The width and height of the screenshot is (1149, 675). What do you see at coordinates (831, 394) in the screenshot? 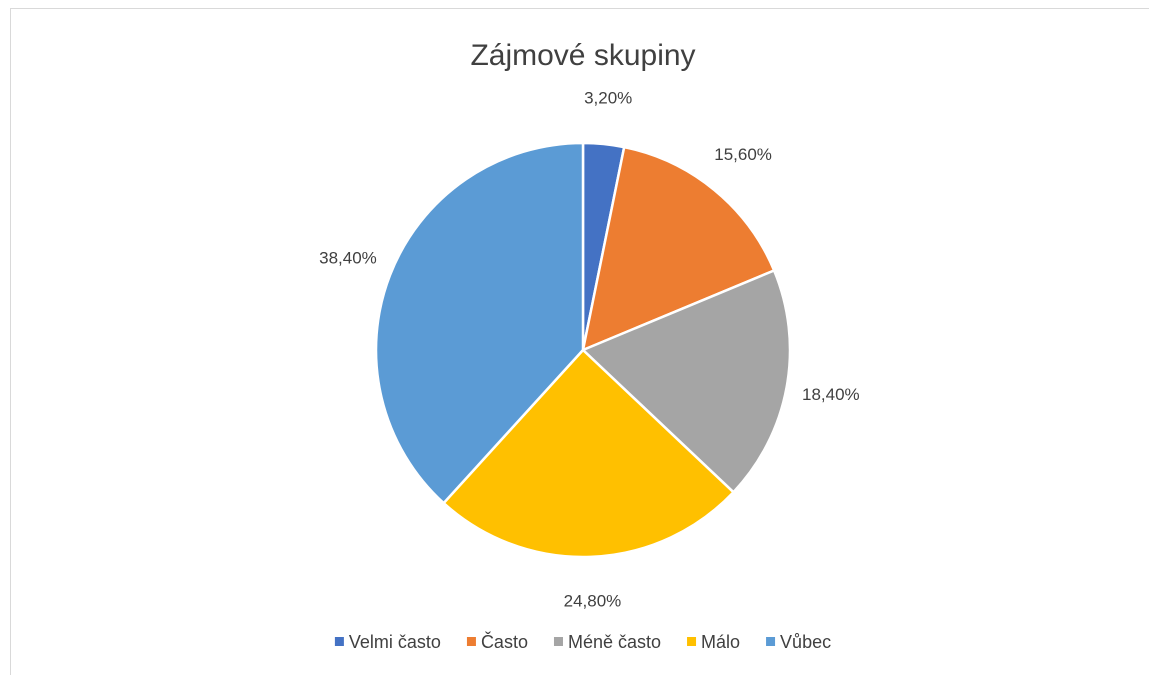
I see `data-label: 18,40%` at bounding box center [831, 394].